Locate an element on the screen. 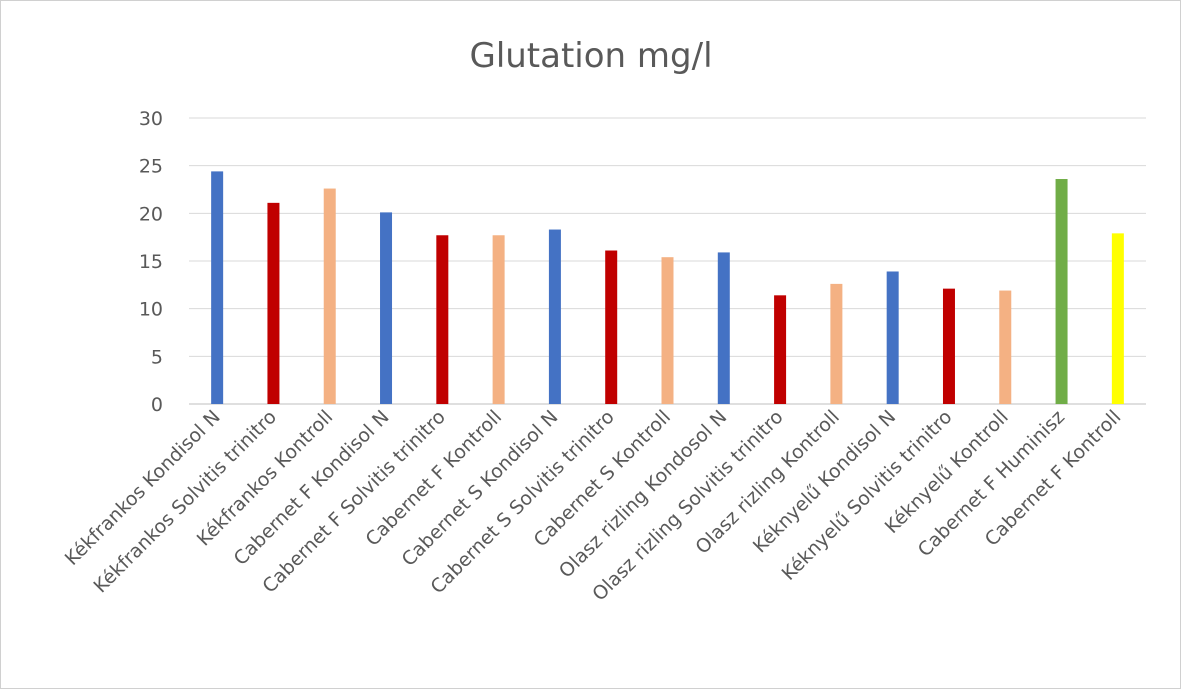  y-tick-label: 15 is located at coordinates (151, 262).